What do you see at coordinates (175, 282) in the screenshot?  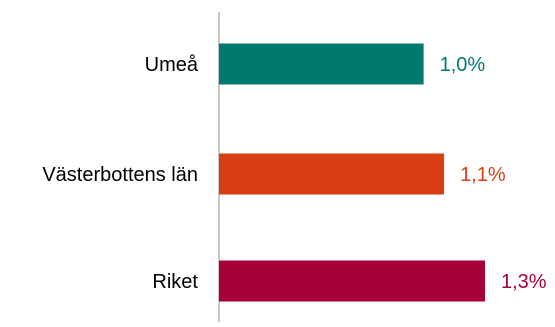 I see `category-label-3: Riket` at bounding box center [175, 282].